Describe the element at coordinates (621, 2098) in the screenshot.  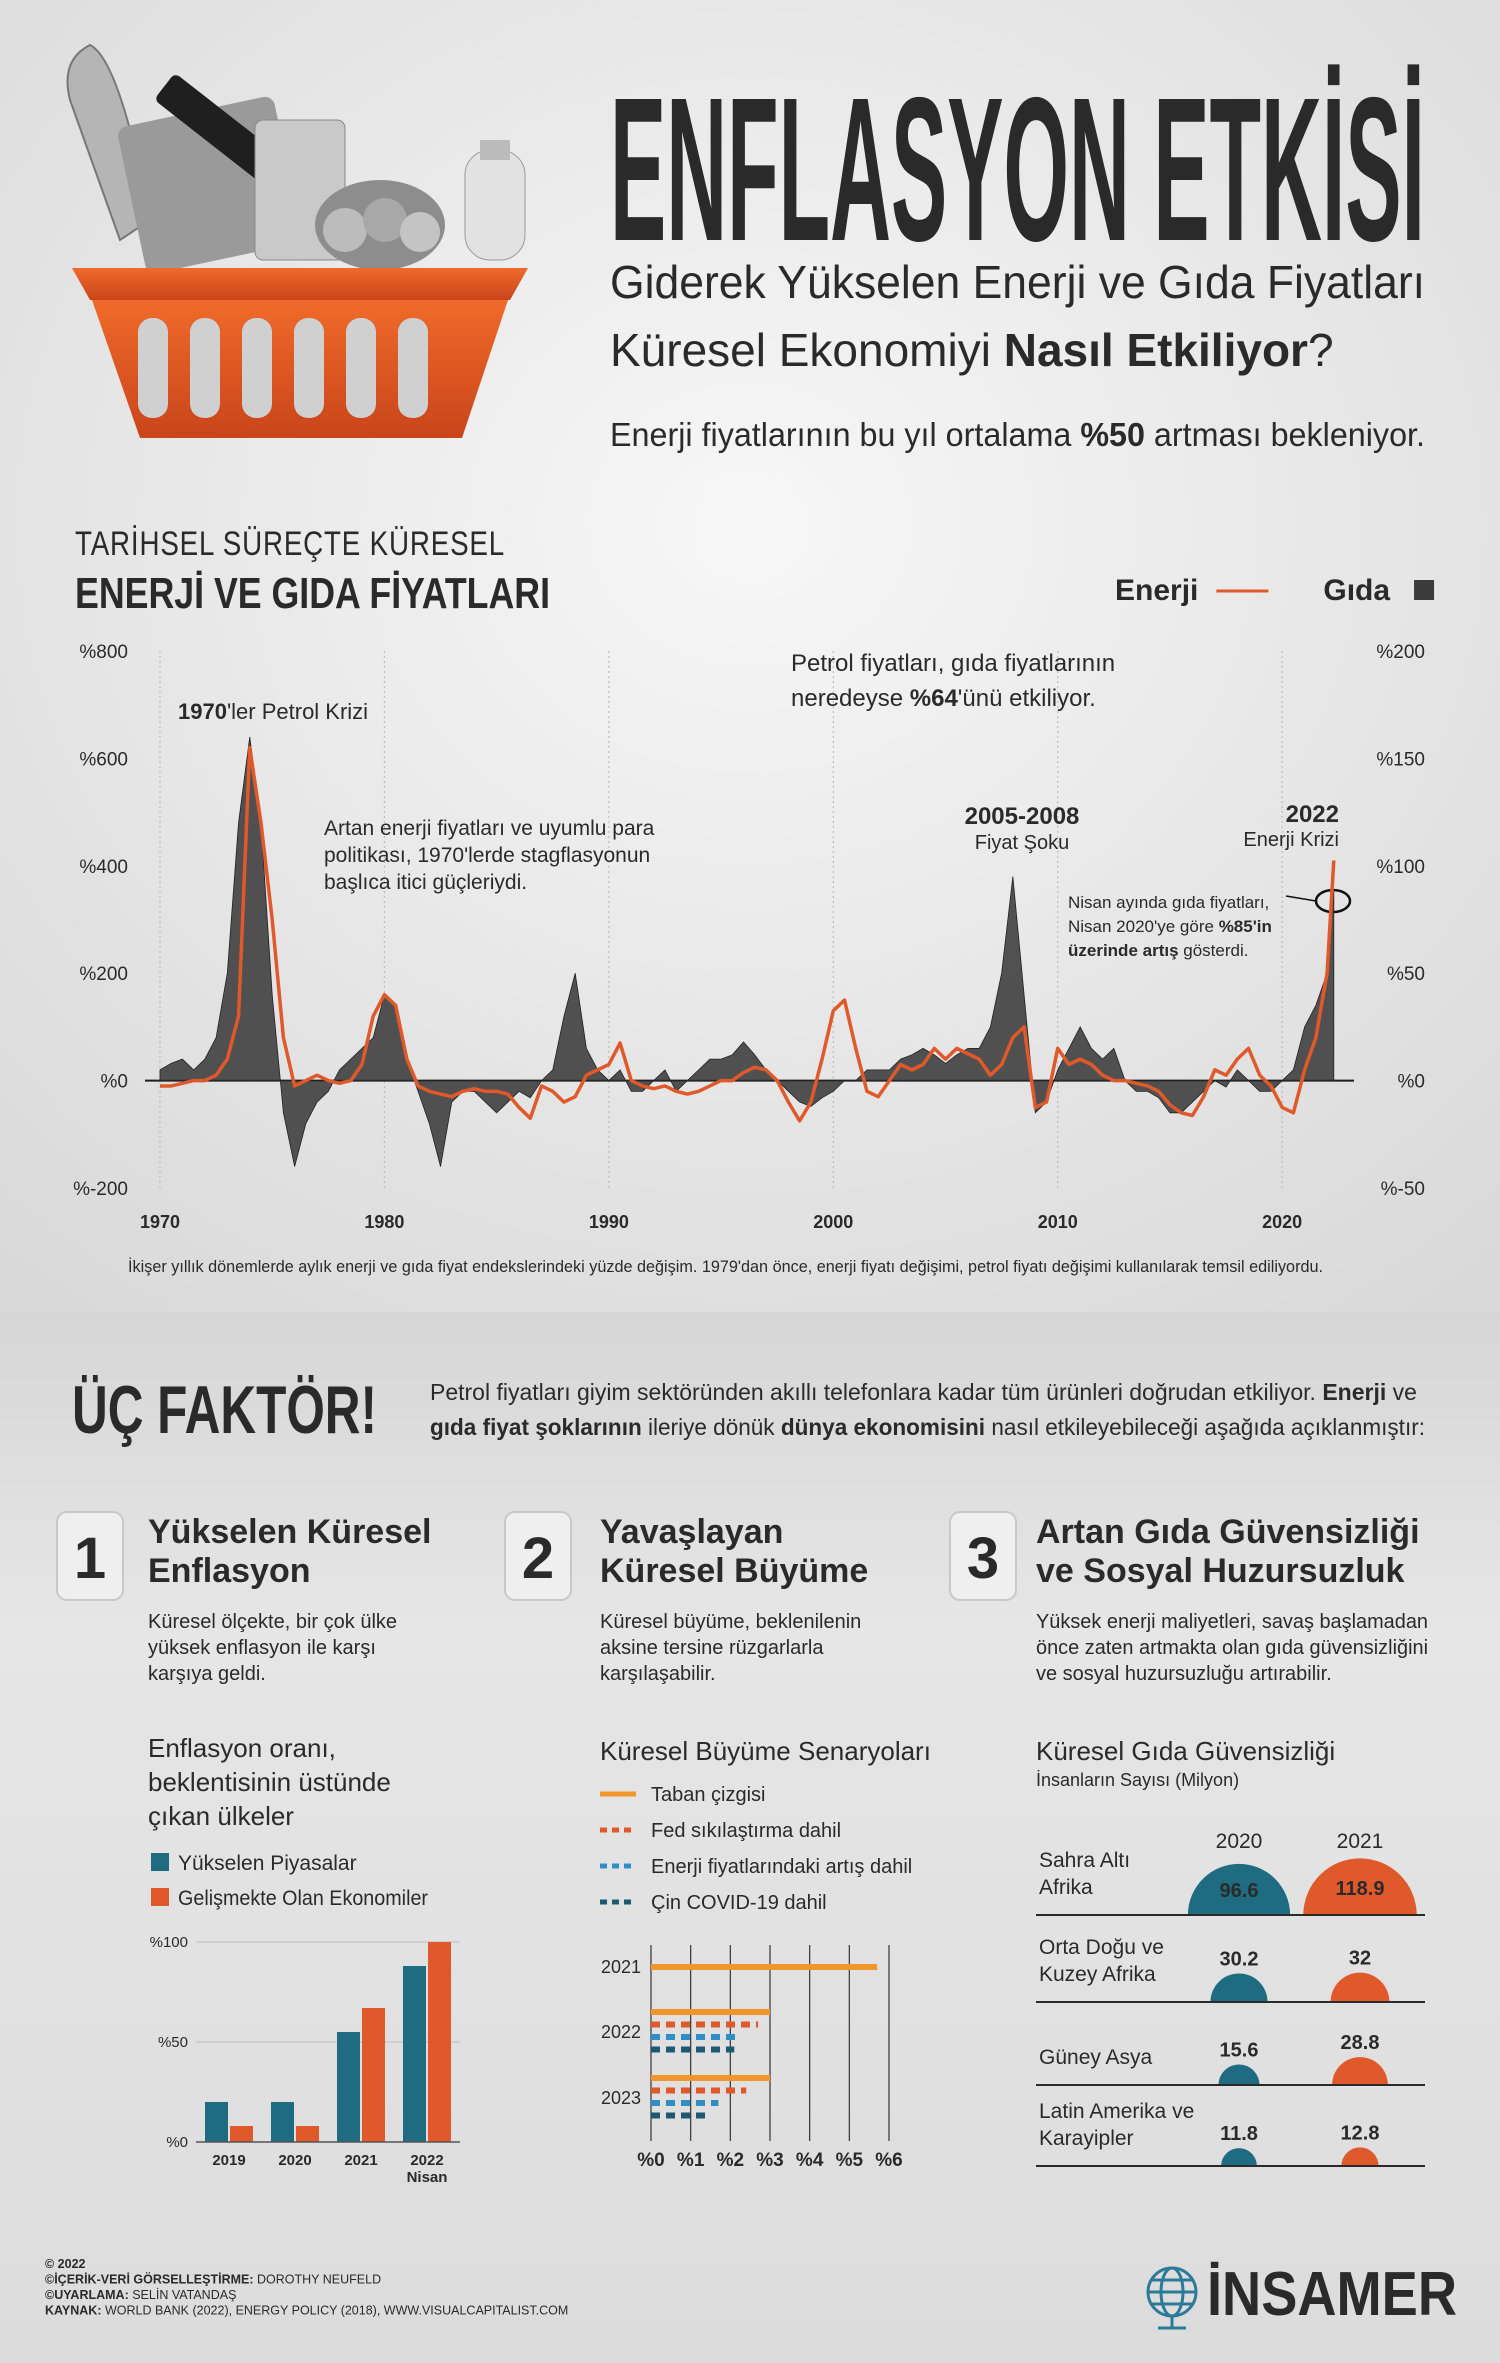
I see `y-tick-label: 2023` at that location.